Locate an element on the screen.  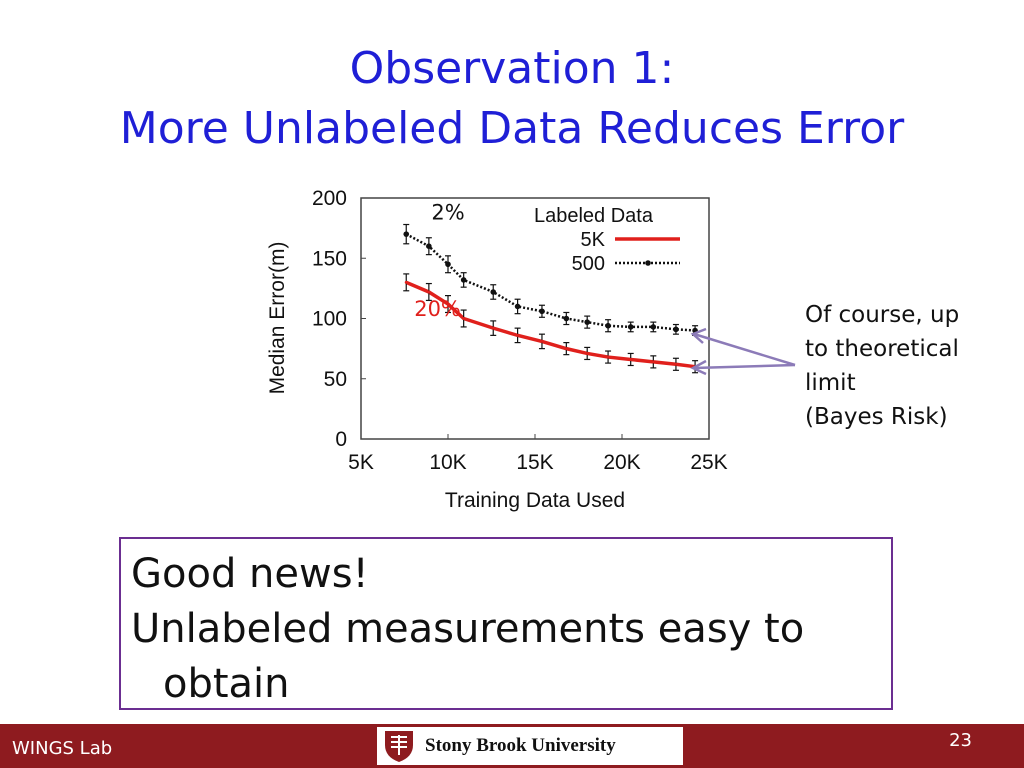
y-tick-label: 150 is located at coordinates (329, 258).